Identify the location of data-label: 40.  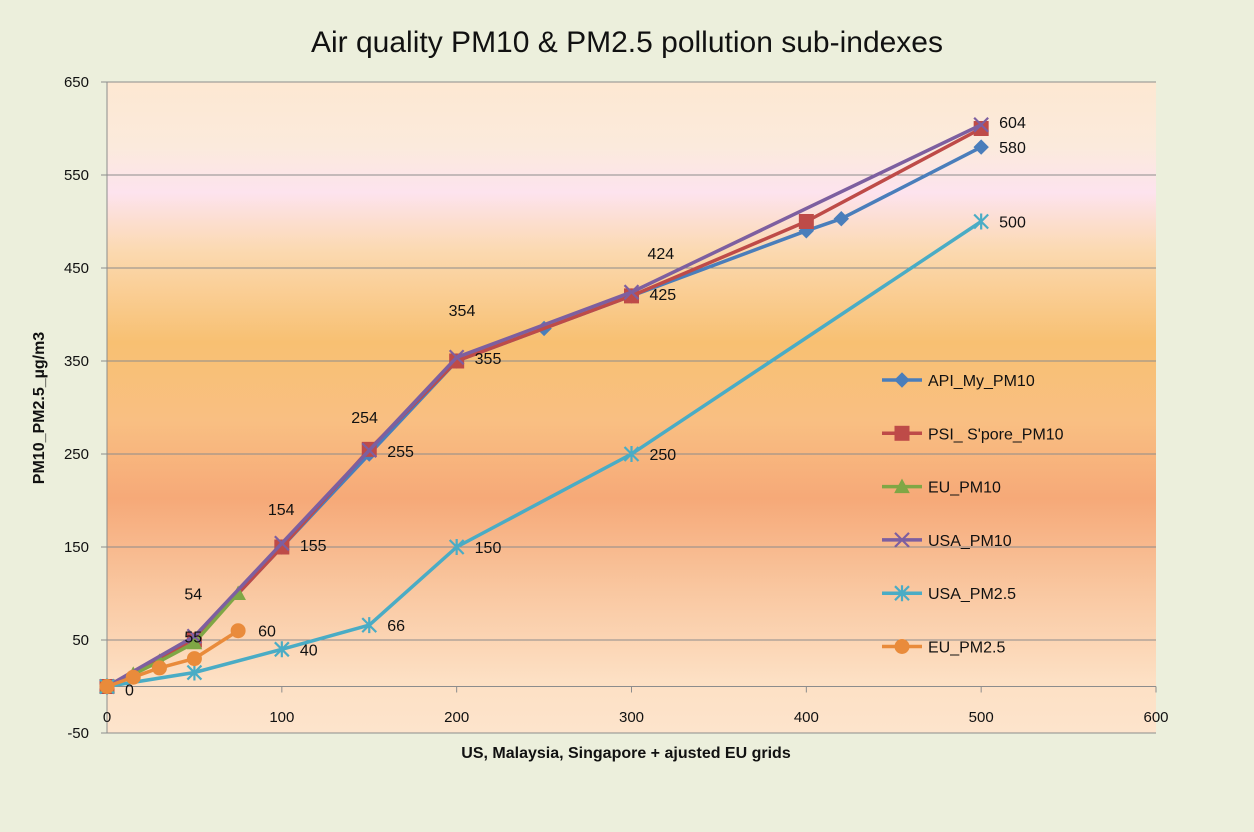
(309, 650).